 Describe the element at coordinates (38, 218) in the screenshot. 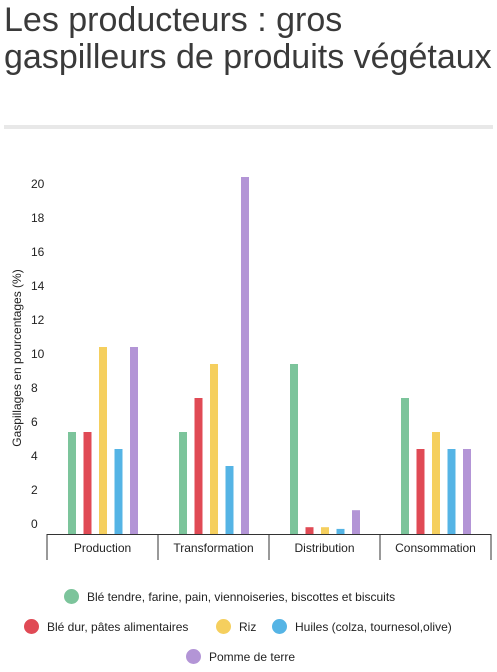

I see `y-tick-label: 18` at that location.